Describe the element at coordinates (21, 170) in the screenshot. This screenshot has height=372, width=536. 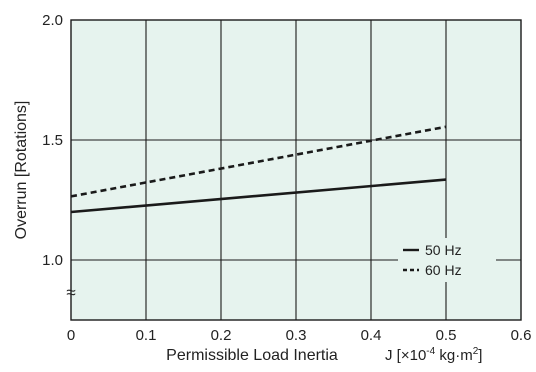
I see `y-axis-label: Overrun [Rotations]` at that location.